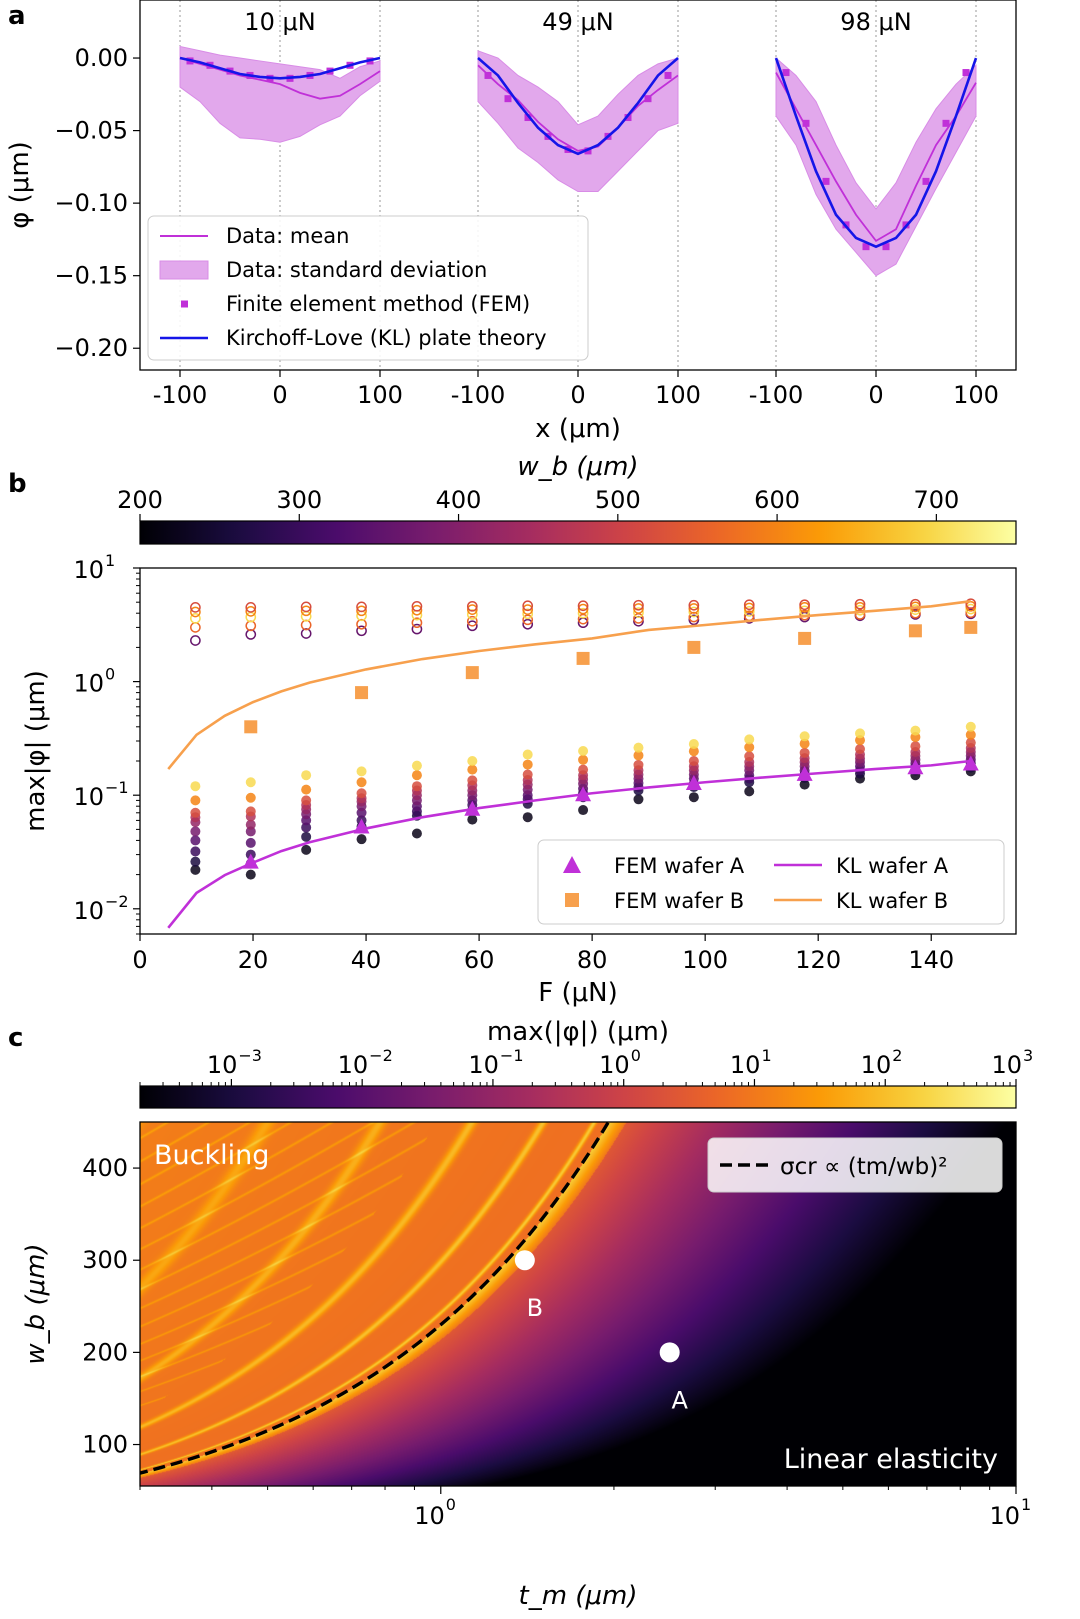 This screenshot has width=1080, height=1619. I want to click on legend-label-b: KL wafer B, so click(892, 901).